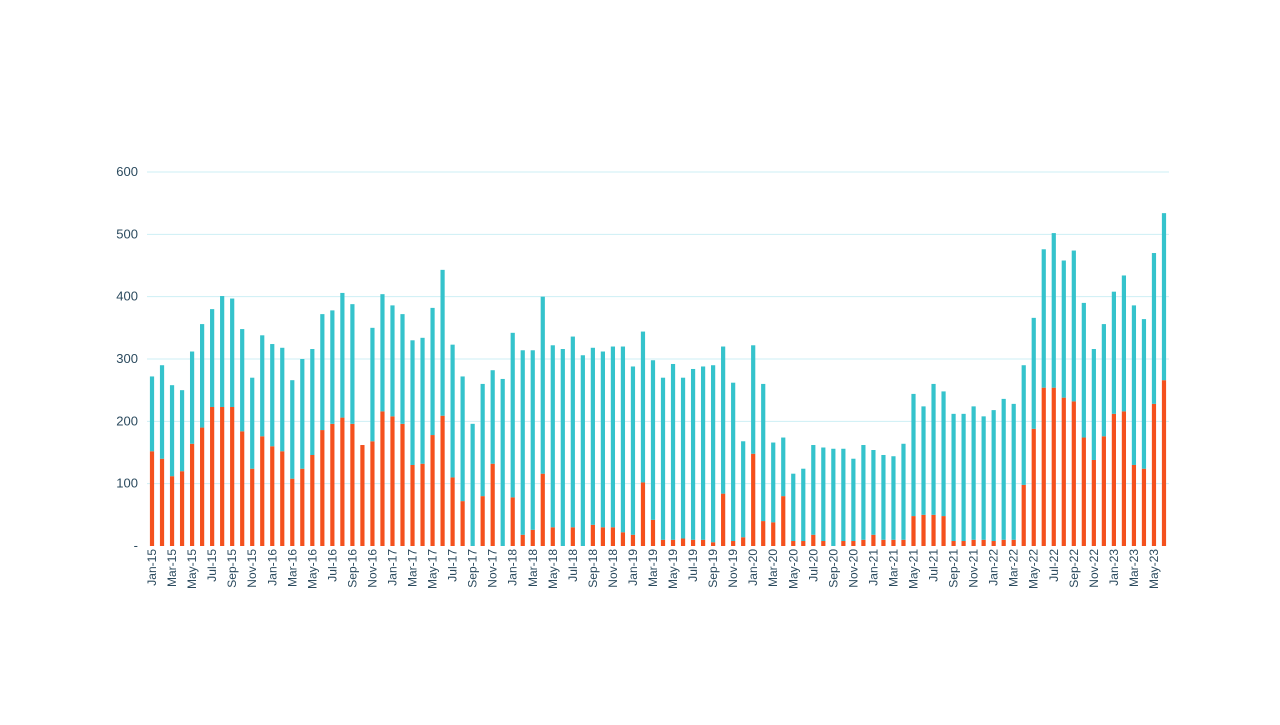  Describe the element at coordinates (914, 569) in the screenshot. I see `x-tick-label: May-21` at that location.